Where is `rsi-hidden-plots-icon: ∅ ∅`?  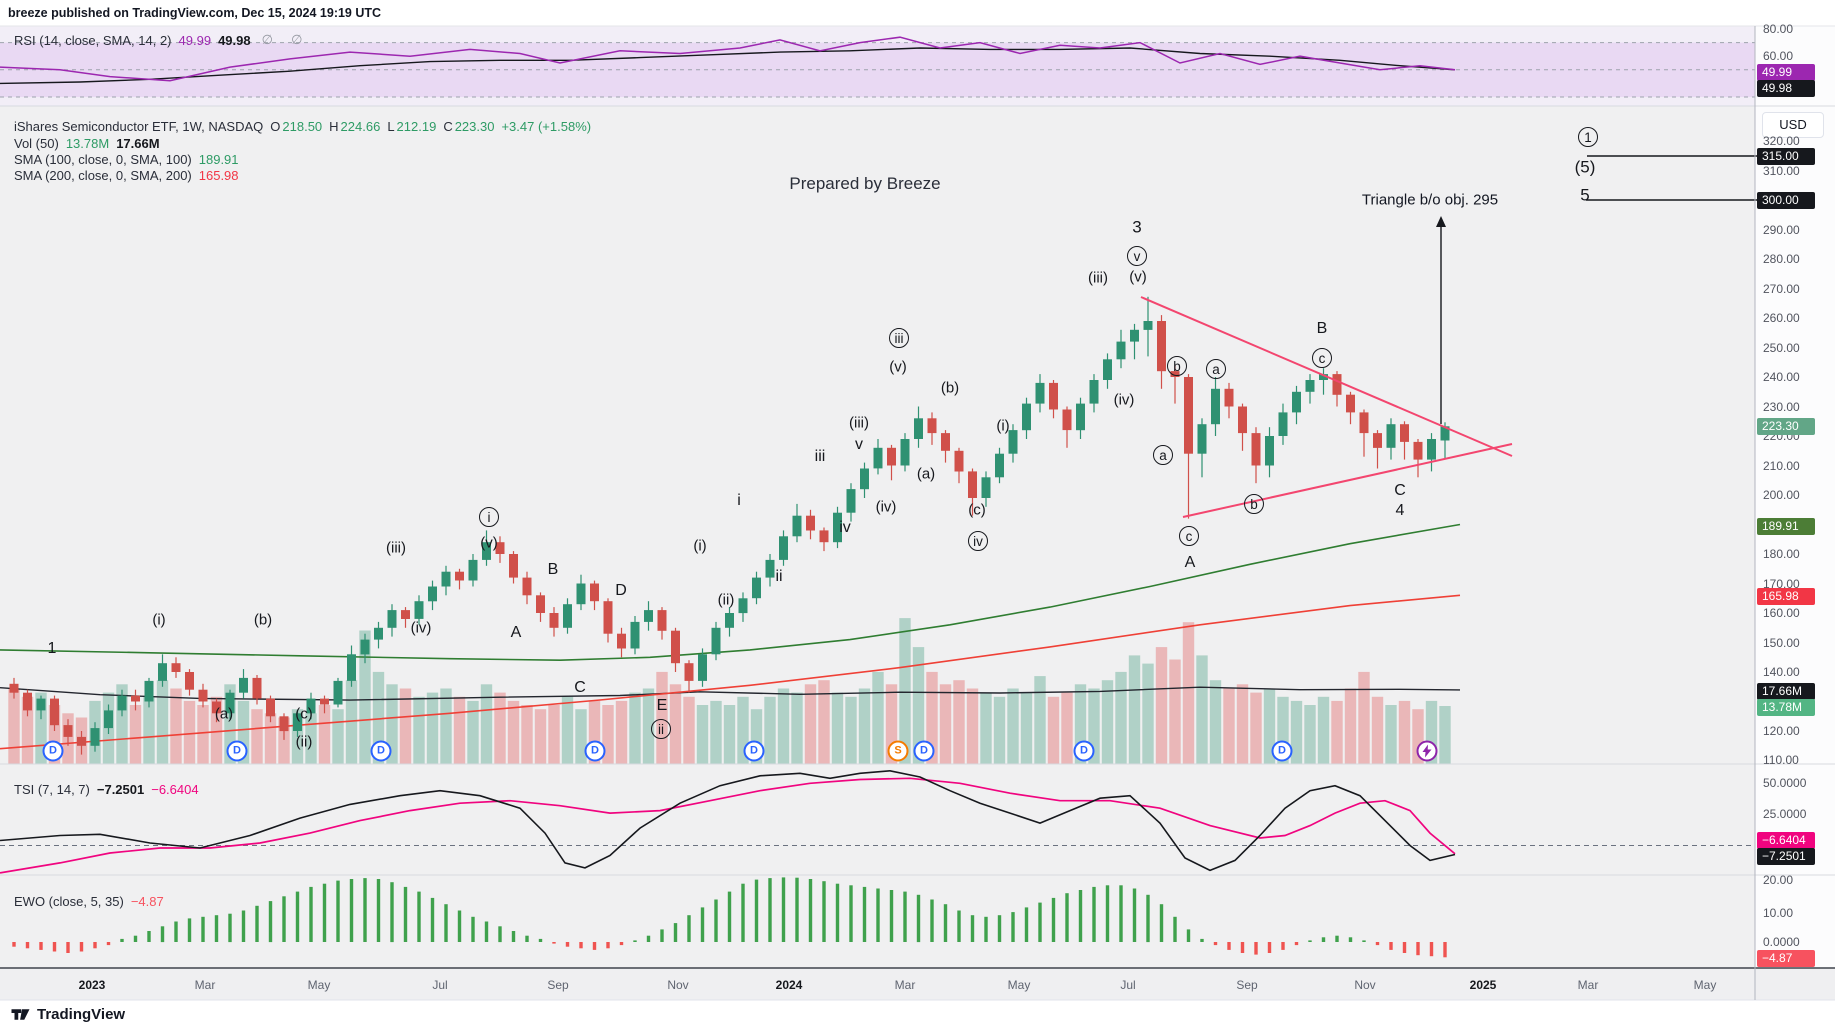 rsi-hidden-plots-icon: ∅ ∅ is located at coordinates (285, 40).